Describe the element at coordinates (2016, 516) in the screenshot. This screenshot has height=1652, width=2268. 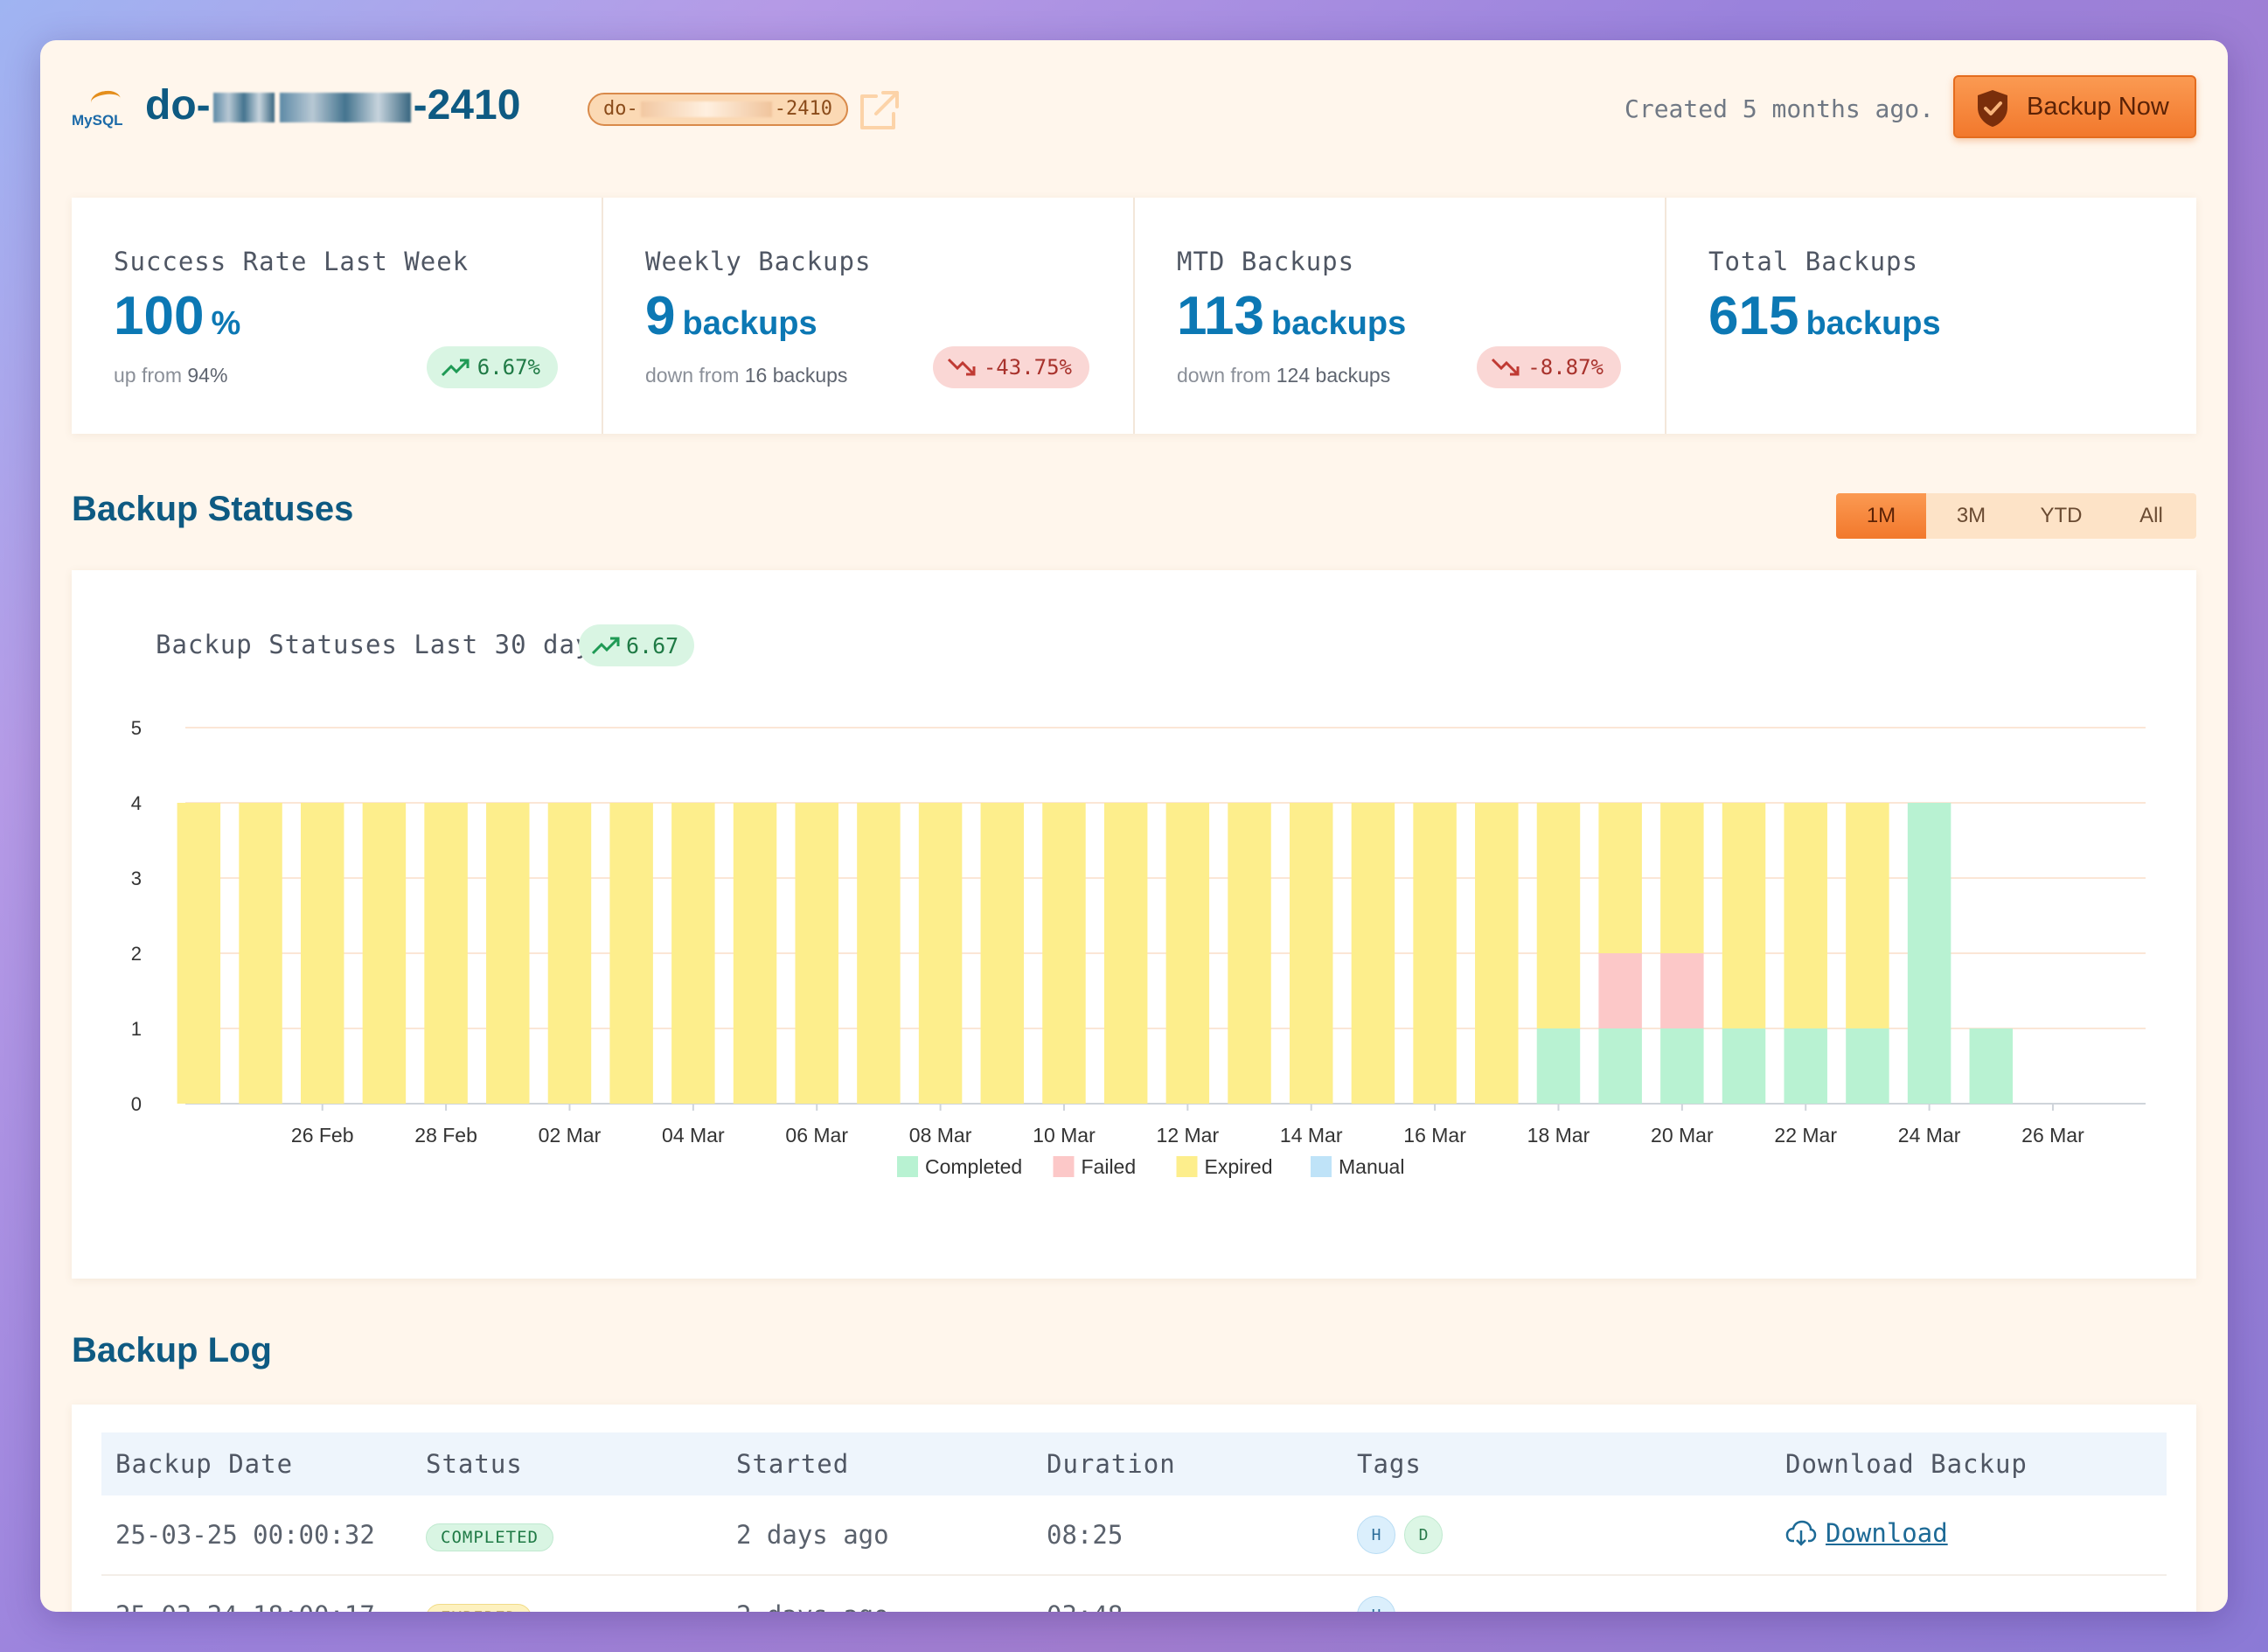
I see `range-selector: 1M 3M YTD All` at that location.